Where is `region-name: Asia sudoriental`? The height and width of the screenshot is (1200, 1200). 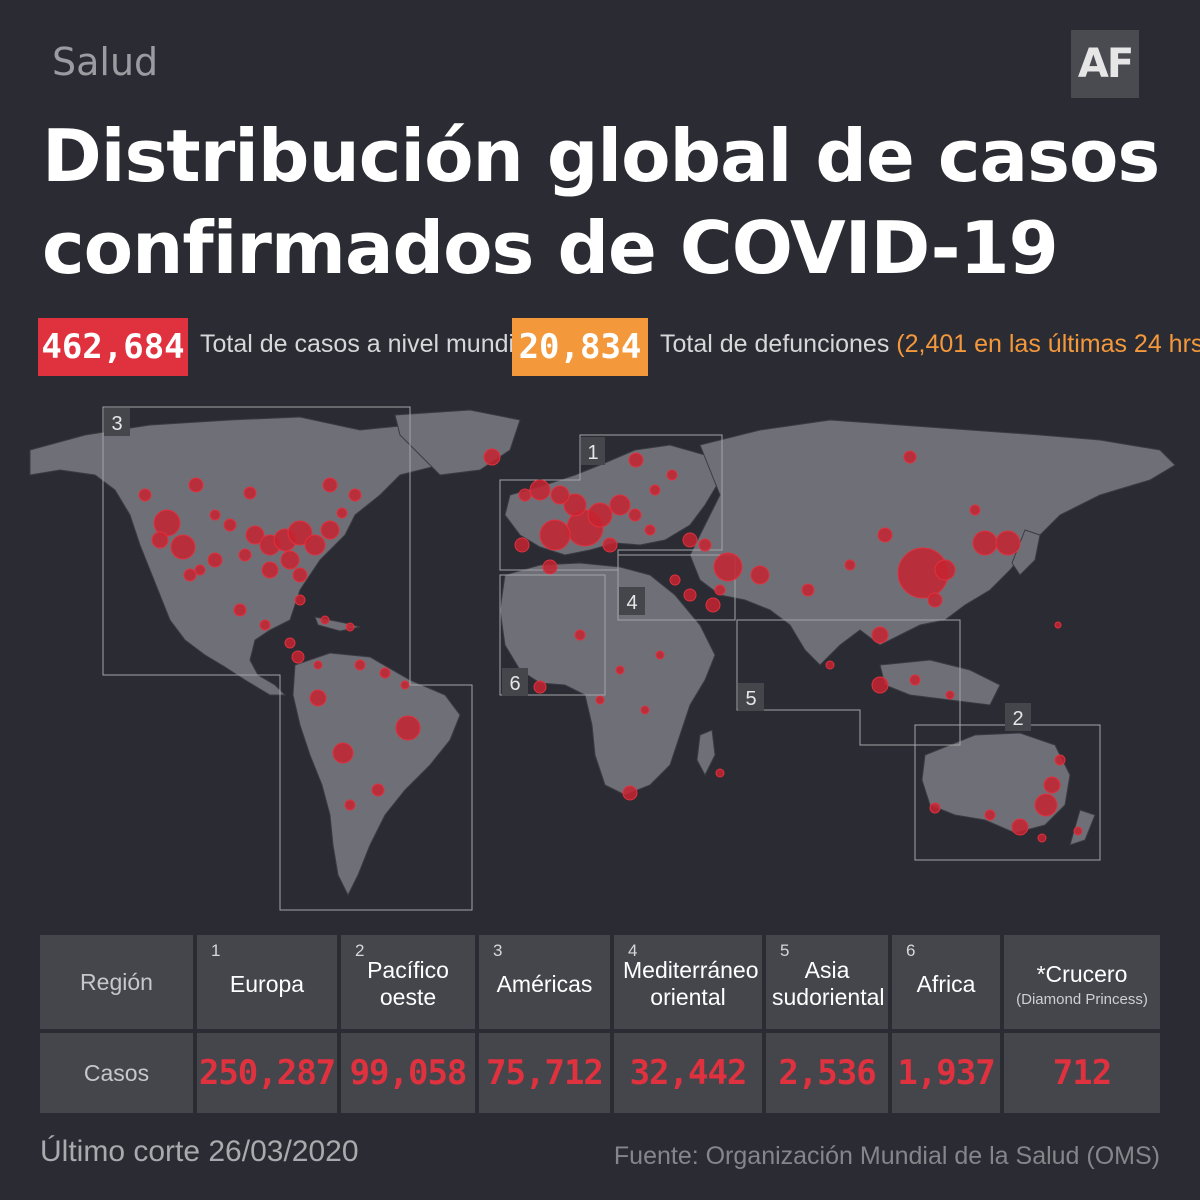
region-name: Asia sudoriental is located at coordinates (828, 983).